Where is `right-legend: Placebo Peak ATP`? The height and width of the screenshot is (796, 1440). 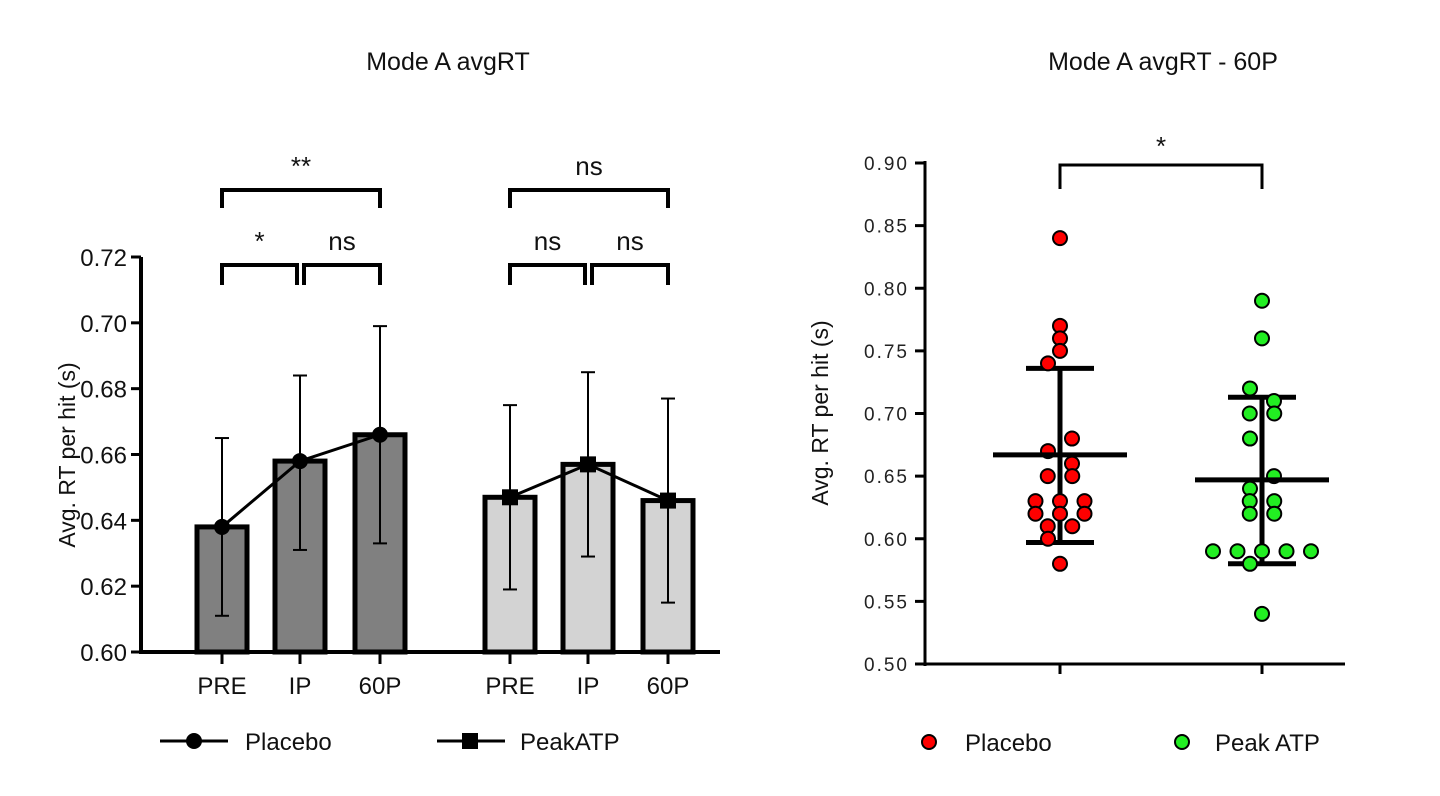 right-legend: Placebo Peak ATP is located at coordinates (1120, 743).